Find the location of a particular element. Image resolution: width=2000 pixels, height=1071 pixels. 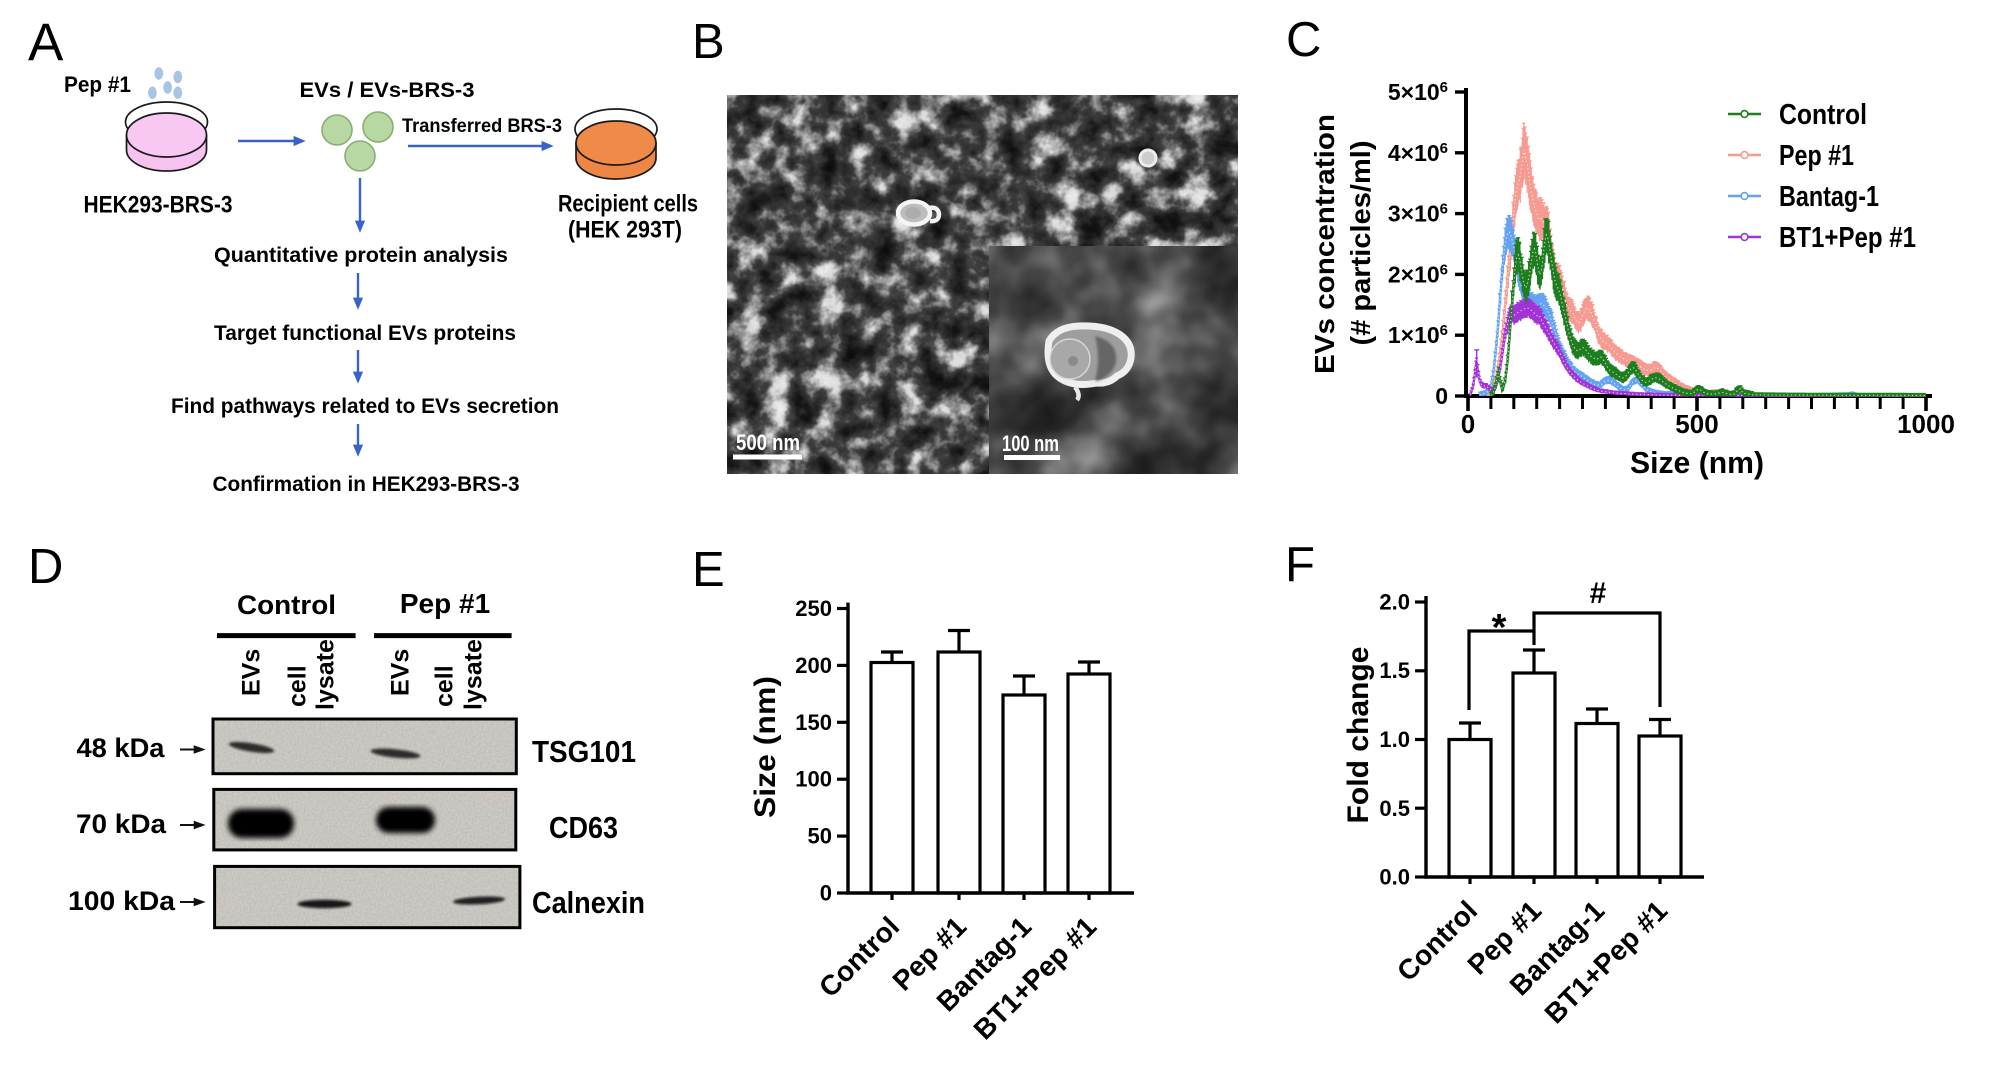

svg-text: Fold change is located at coordinates (1358, 735).